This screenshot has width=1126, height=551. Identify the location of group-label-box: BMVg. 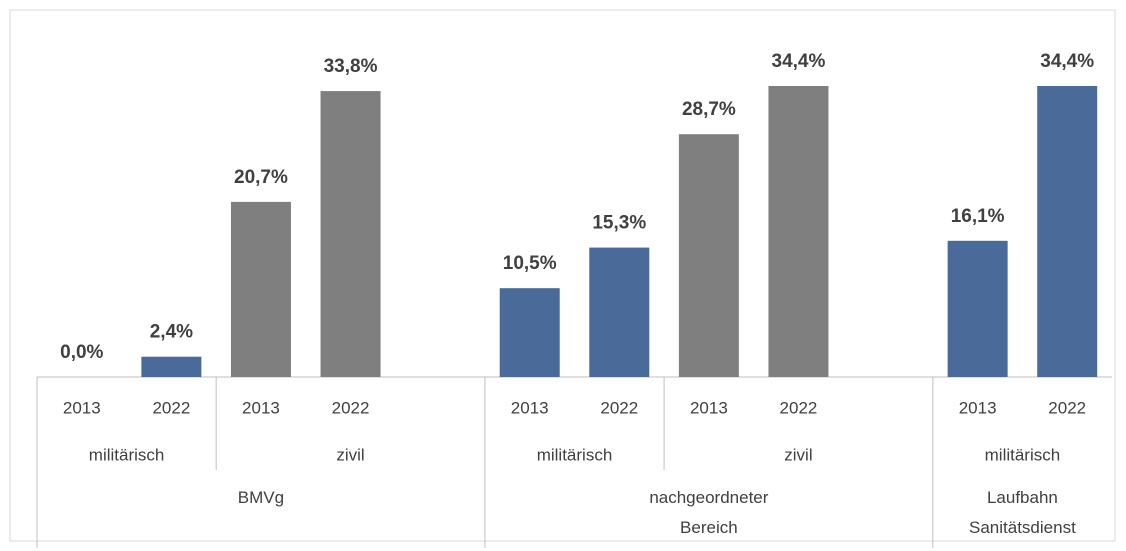
(261, 497).